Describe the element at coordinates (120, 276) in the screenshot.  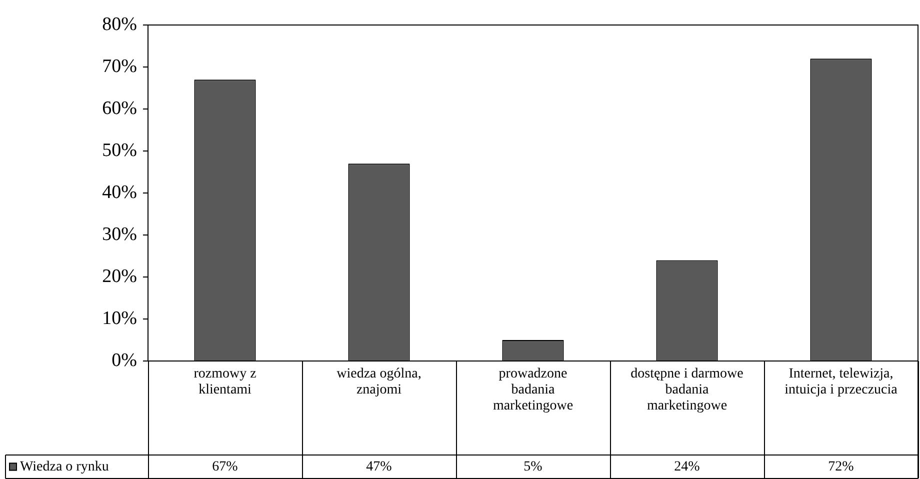
I see `y-tick-label: 20%` at that location.